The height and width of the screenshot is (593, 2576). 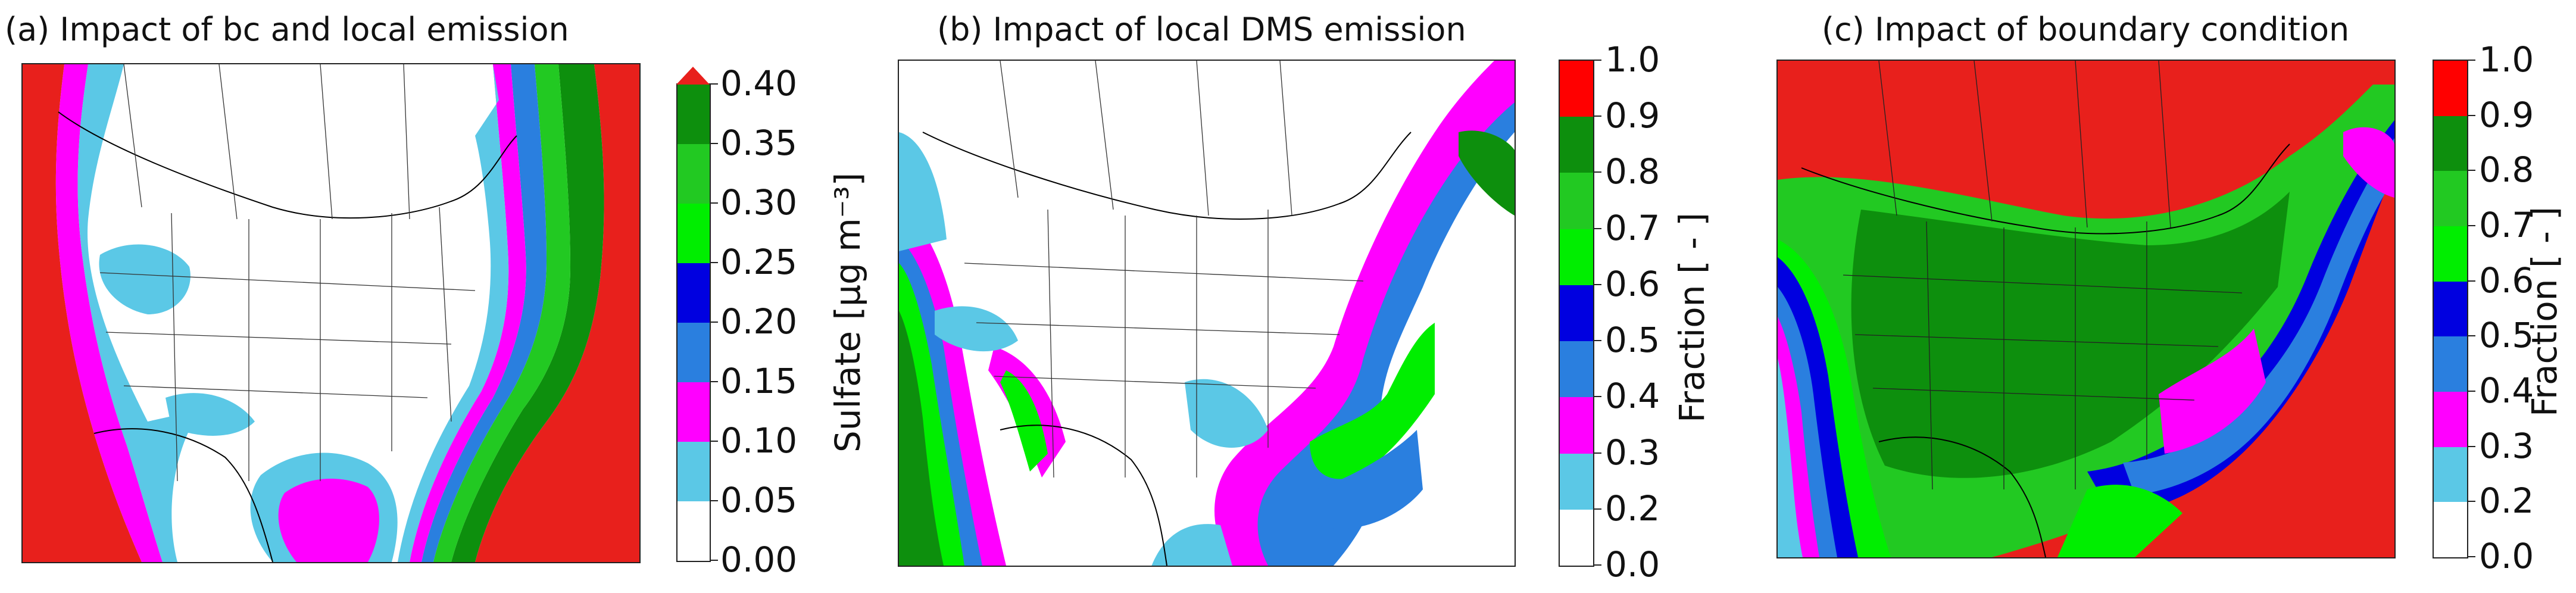 I want to click on colorbar-tick-label: 0.00, so click(x=759, y=559).